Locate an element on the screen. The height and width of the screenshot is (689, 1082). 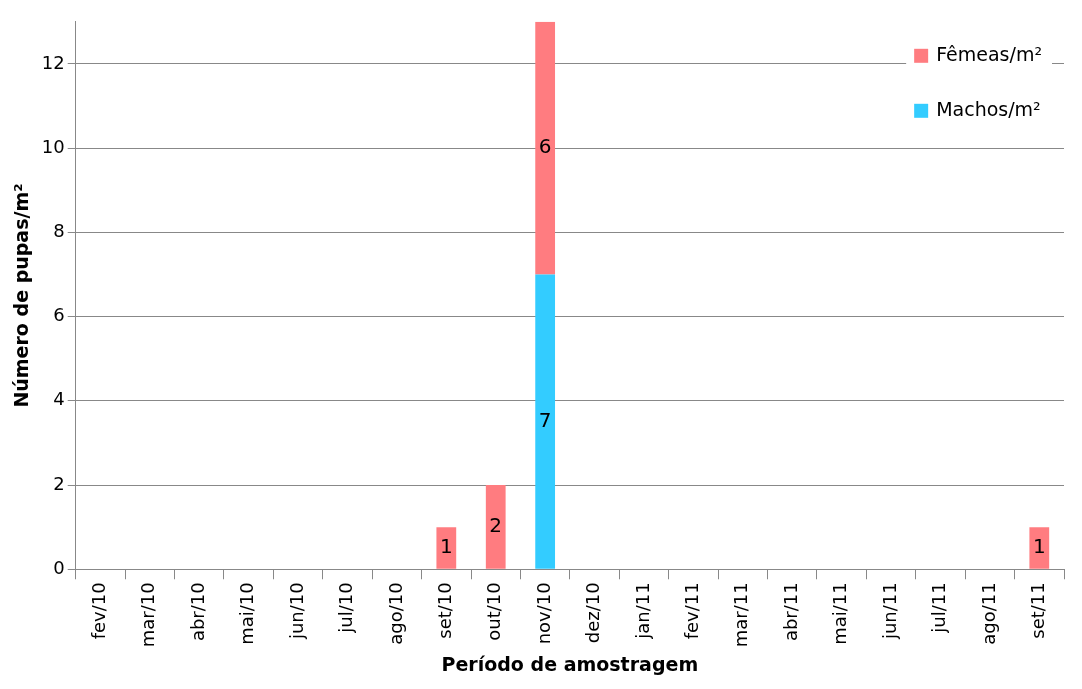
x-tick-label: dez/10 is located at coordinates (593, 613).